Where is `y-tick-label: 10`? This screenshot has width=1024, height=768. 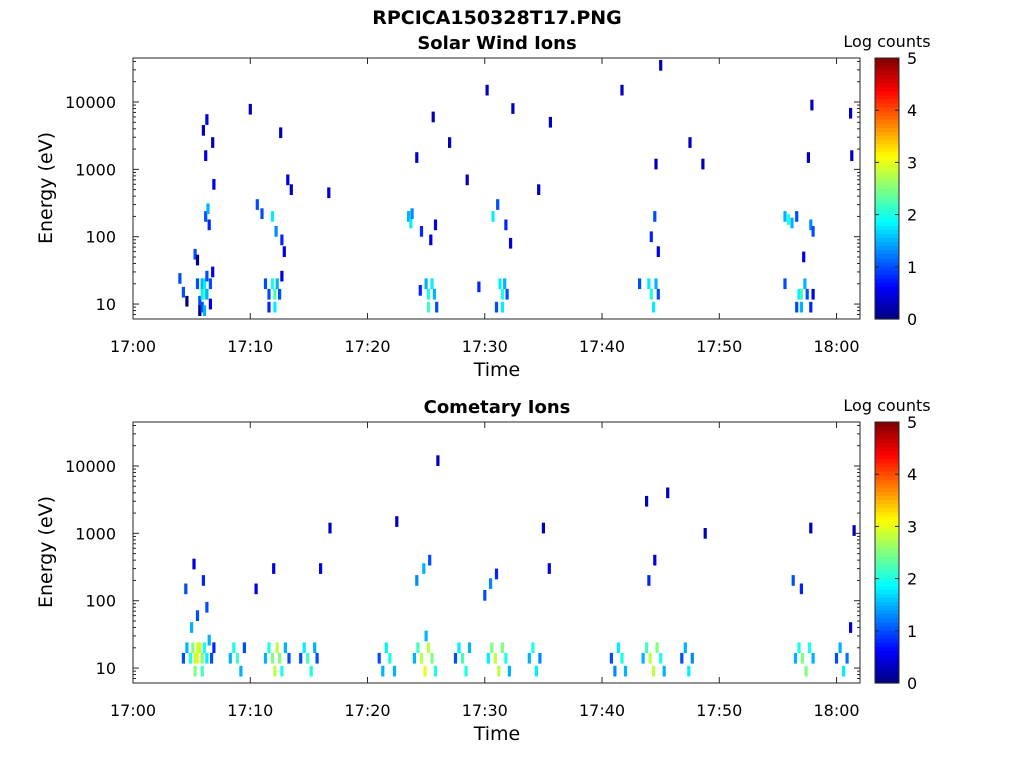
y-tick-label: 10 is located at coordinates (106, 304).